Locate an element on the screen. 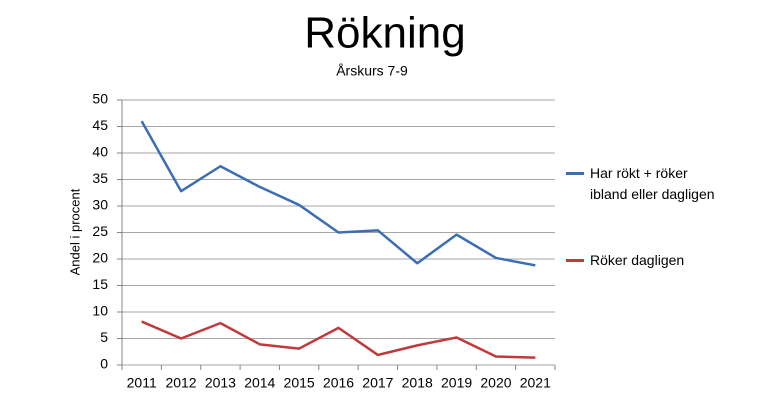 The height and width of the screenshot is (406, 770). y-tick-label: 5 is located at coordinates (104, 337).